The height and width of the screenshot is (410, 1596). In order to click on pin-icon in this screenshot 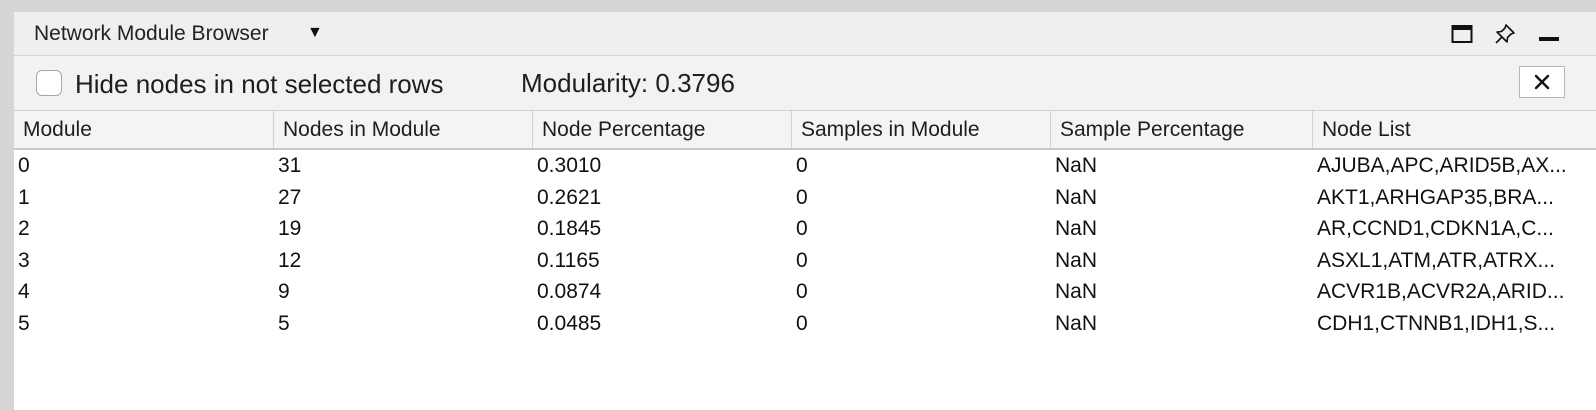, I will do `click(1505, 34)`.